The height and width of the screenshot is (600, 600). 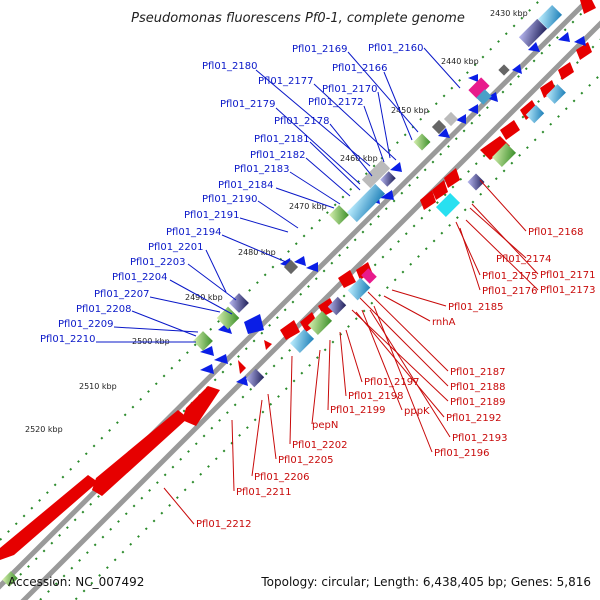 I want to click on gene-label: Pfl01_2179, so click(x=248, y=104).